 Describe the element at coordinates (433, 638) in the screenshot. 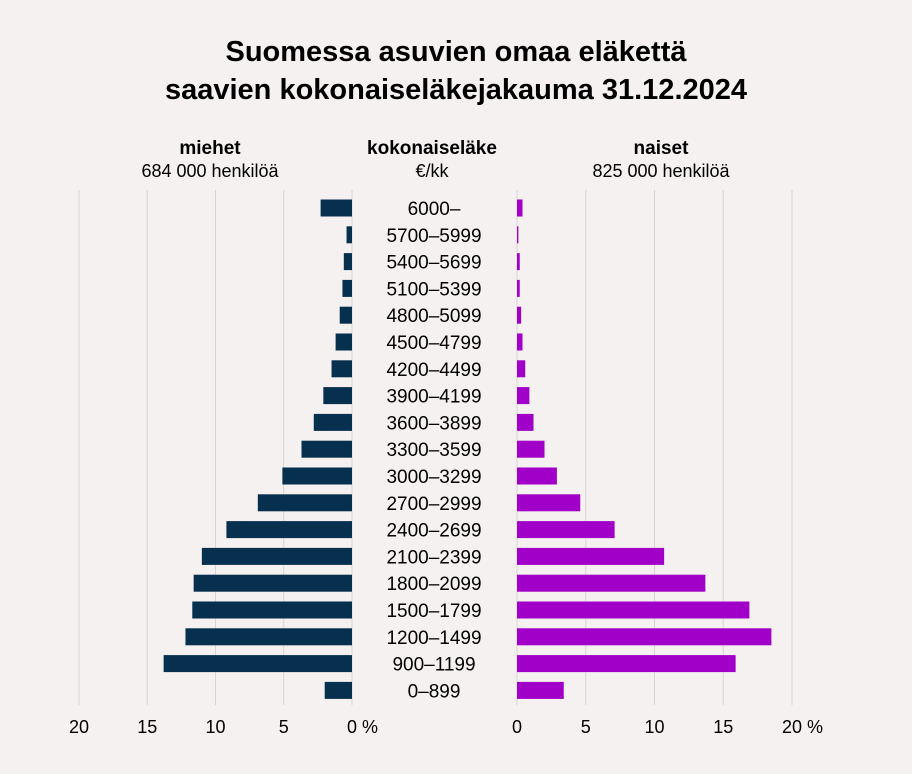

I see `category-label: 1200–1499` at that location.